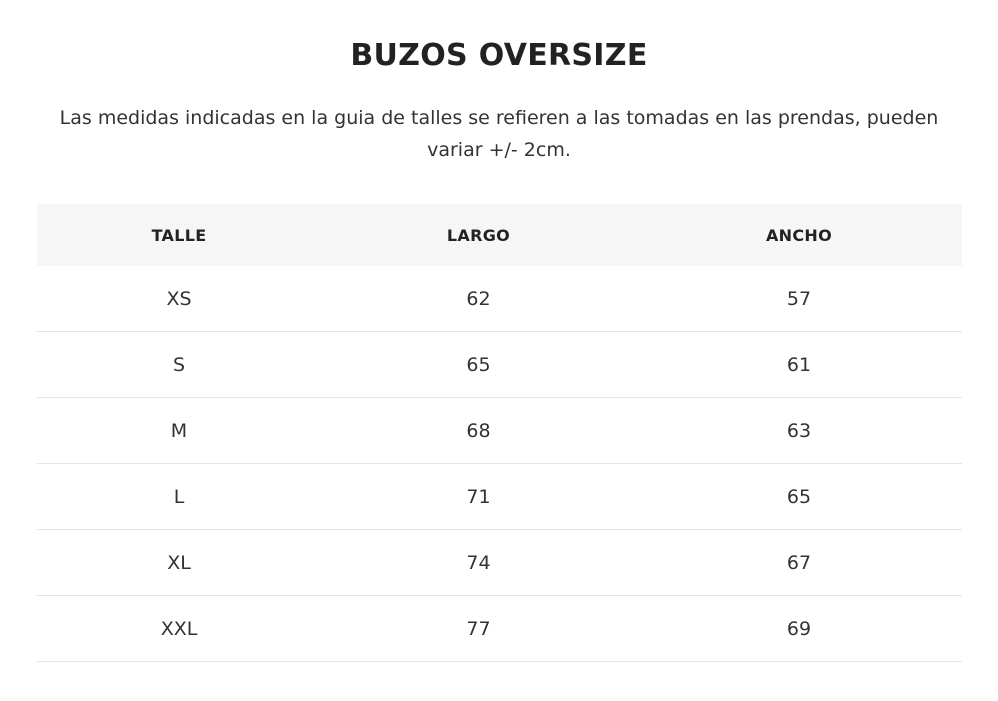 The height and width of the screenshot is (701, 998). Describe the element at coordinates (179, 364) in the screenshot. I see `cell-talle: S` at that location.